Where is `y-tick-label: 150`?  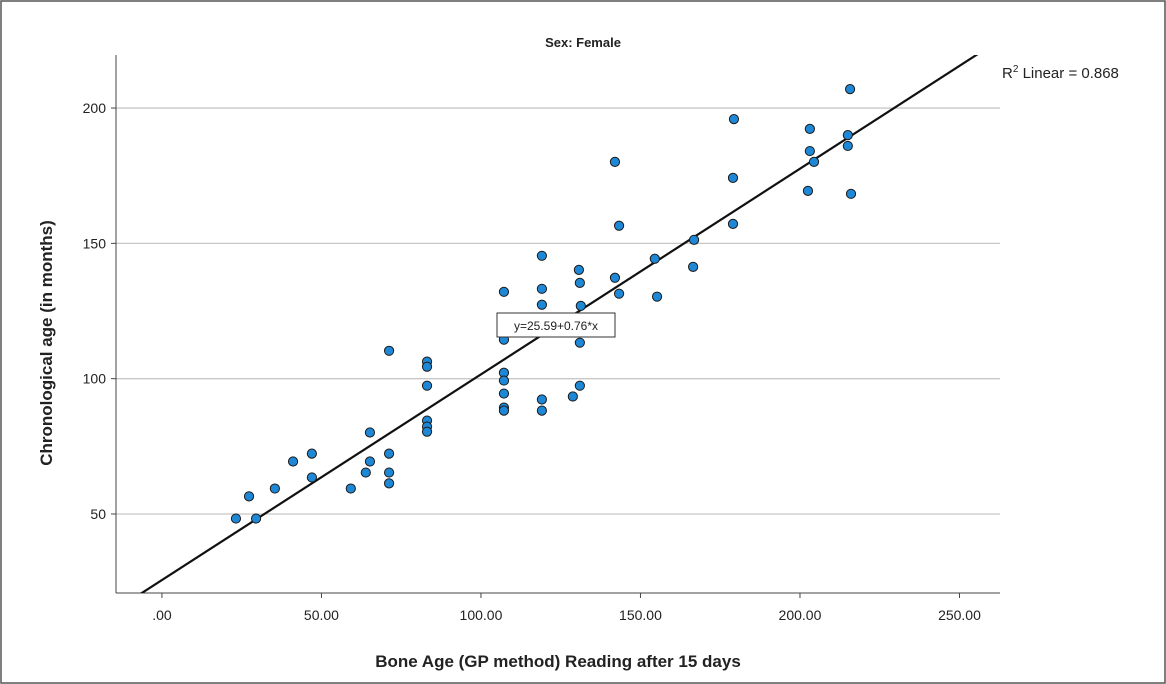
y-tick-label: 150 is located at coordinates (95, 243).